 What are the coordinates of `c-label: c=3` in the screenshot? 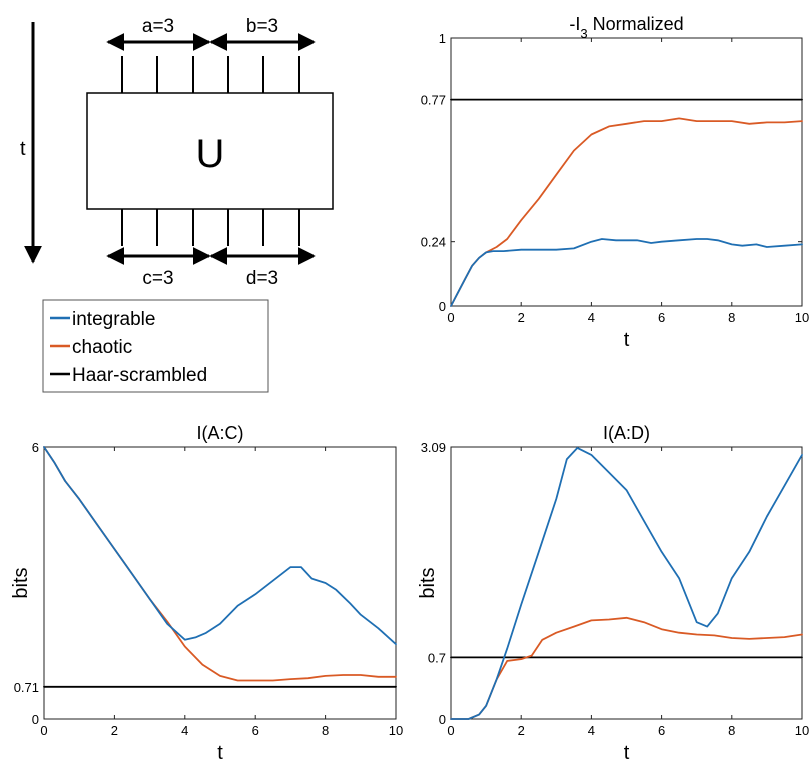 It's located at (157, 278).